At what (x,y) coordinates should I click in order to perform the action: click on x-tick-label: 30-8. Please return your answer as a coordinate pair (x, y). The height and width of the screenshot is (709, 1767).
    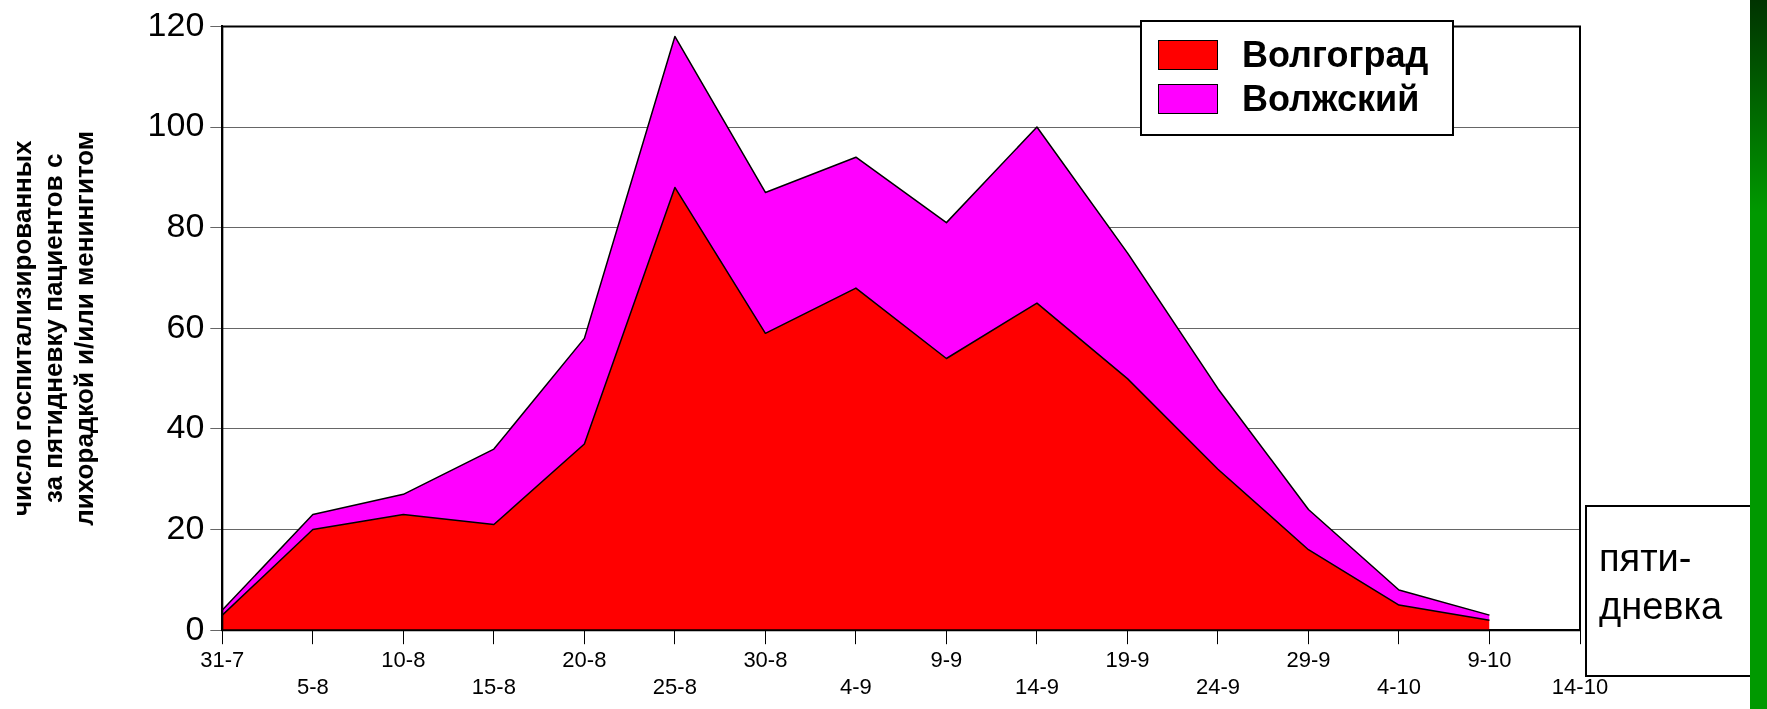
    Looking at the image, I should click on (765, 660).